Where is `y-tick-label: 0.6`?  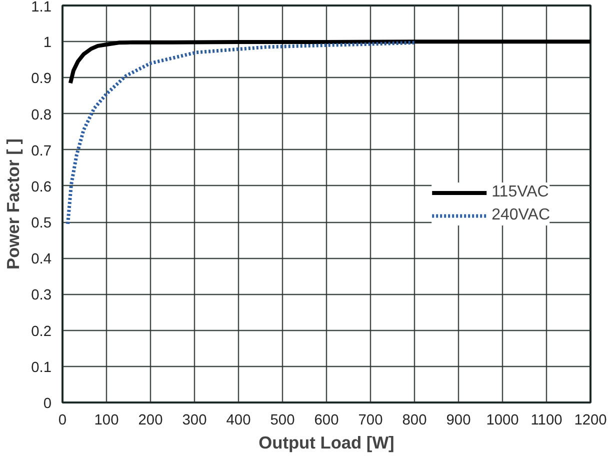 y-tick-label: 0.6 is located at coordinates (41, 187).